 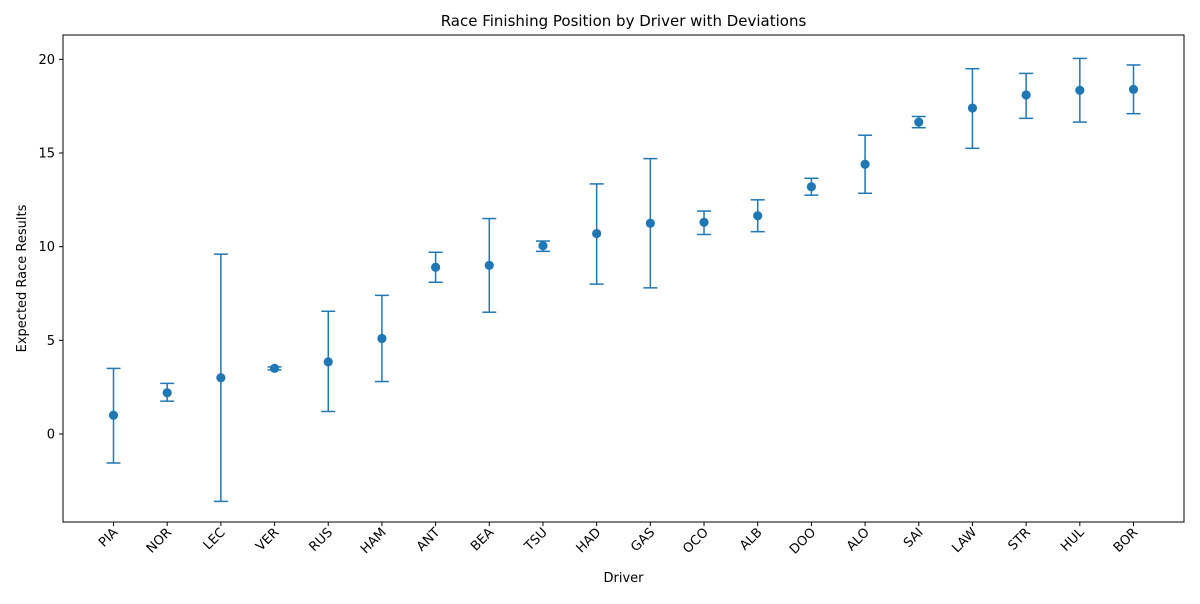 I want to click on data-point-group-had, so click(x=596, y=234).